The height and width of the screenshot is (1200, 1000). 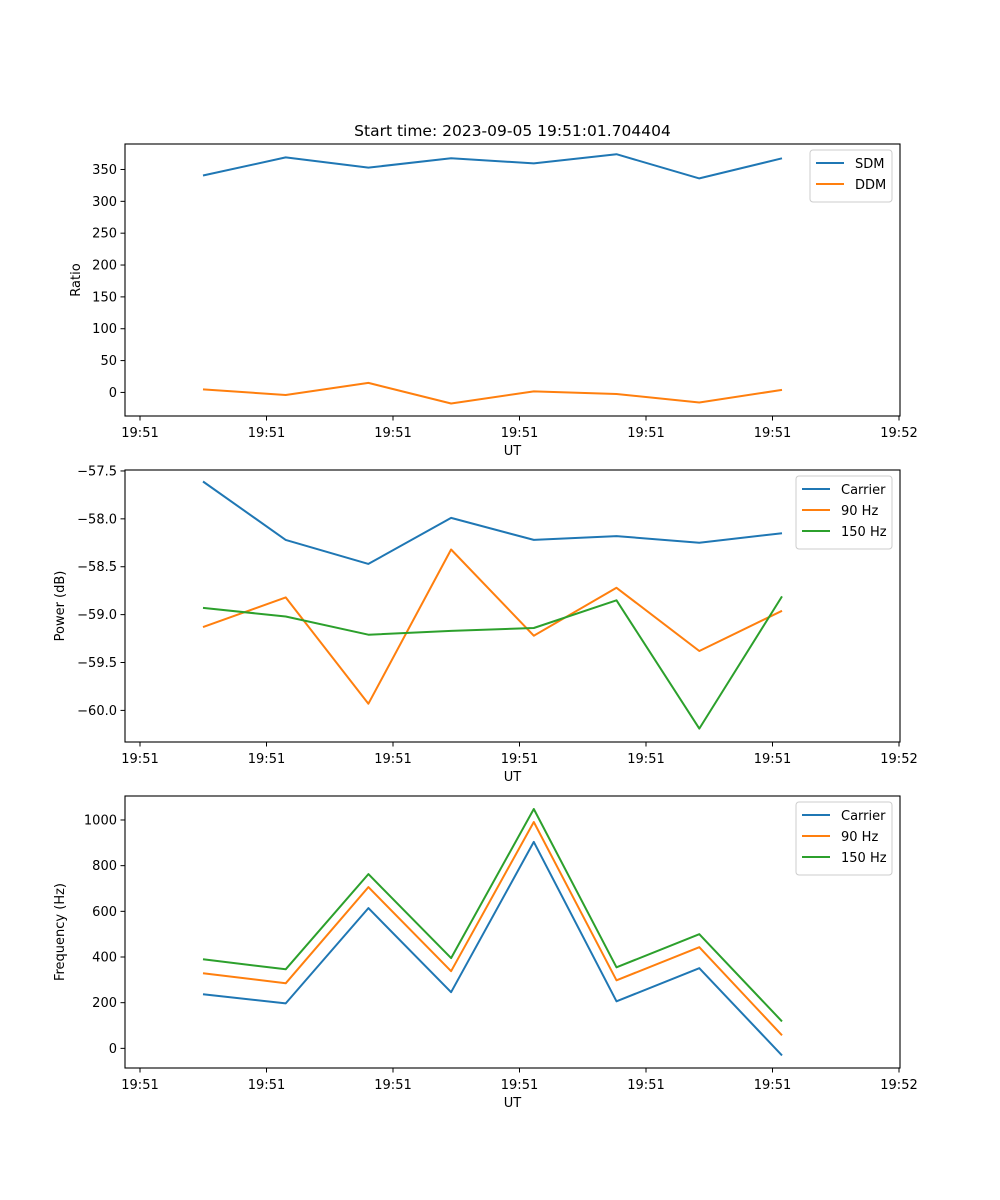 I want to click on y-tick-label: 300, so click(x=104, y=202).